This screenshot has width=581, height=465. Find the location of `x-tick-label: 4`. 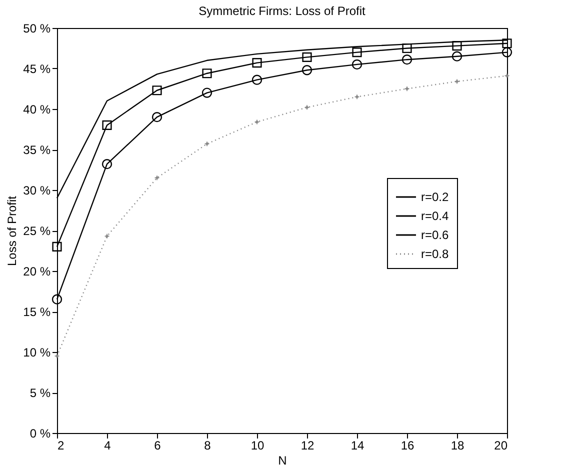

x-tick-label: 4 is located at coordinates (108, 445).